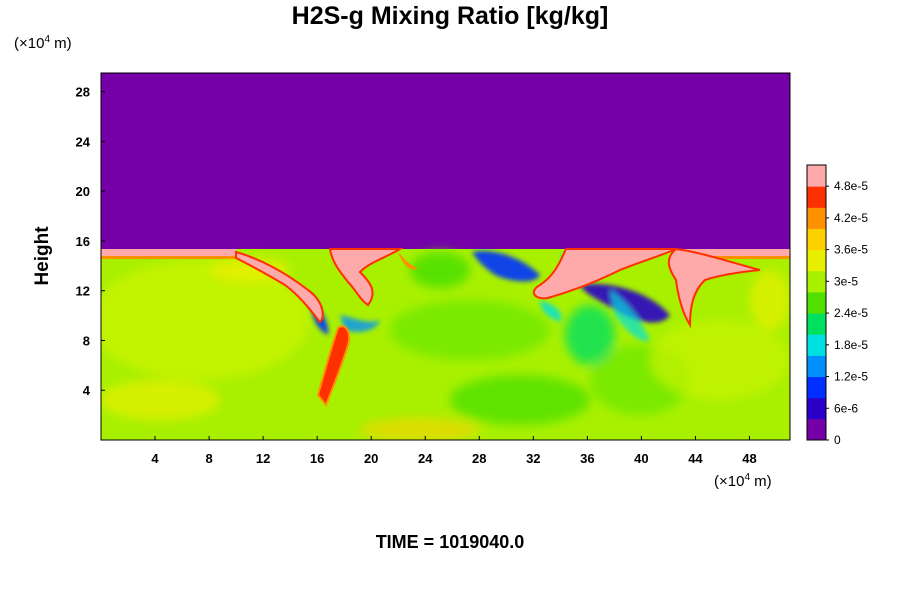  Describe the element at coordinates (83, 241) in the screenshot. I see `y-tick-label: 16` at that location.